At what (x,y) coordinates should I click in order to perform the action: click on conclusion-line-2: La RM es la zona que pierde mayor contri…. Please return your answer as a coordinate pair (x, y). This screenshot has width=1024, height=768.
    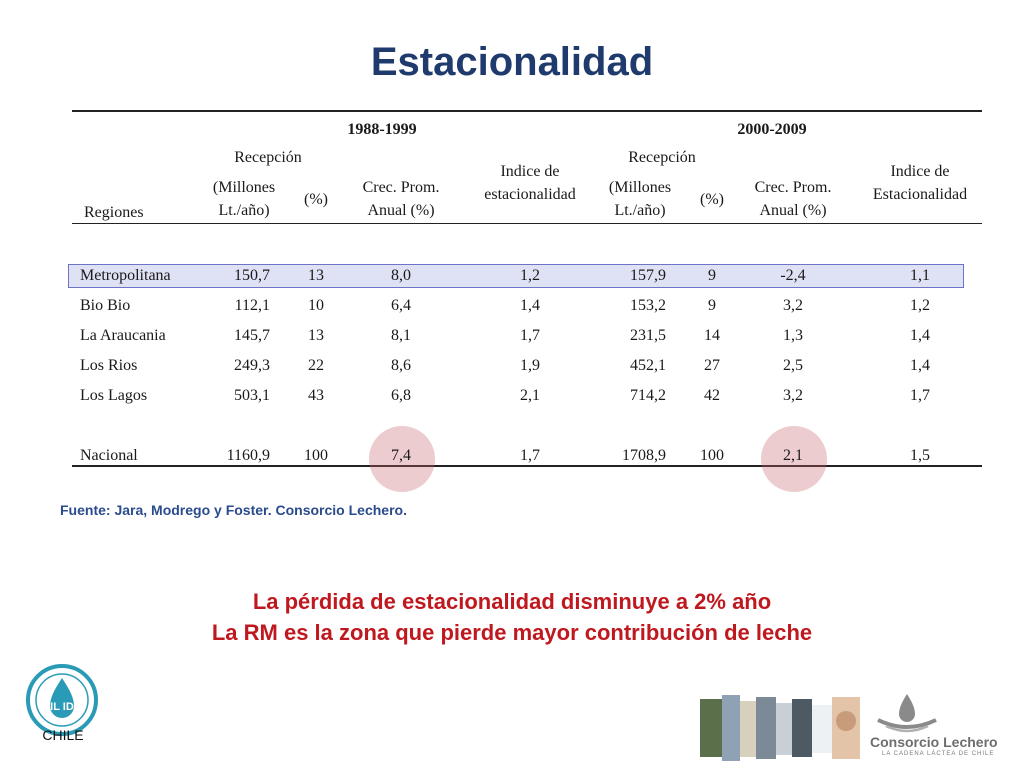
    Looking at the image, I should click on (512, 632).